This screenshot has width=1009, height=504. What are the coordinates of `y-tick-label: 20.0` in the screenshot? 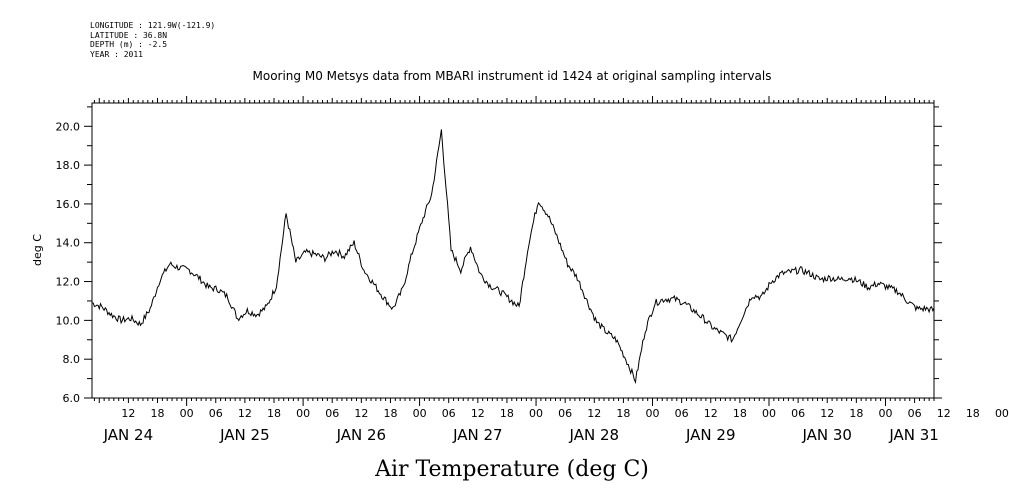 It's located at (68, 126).